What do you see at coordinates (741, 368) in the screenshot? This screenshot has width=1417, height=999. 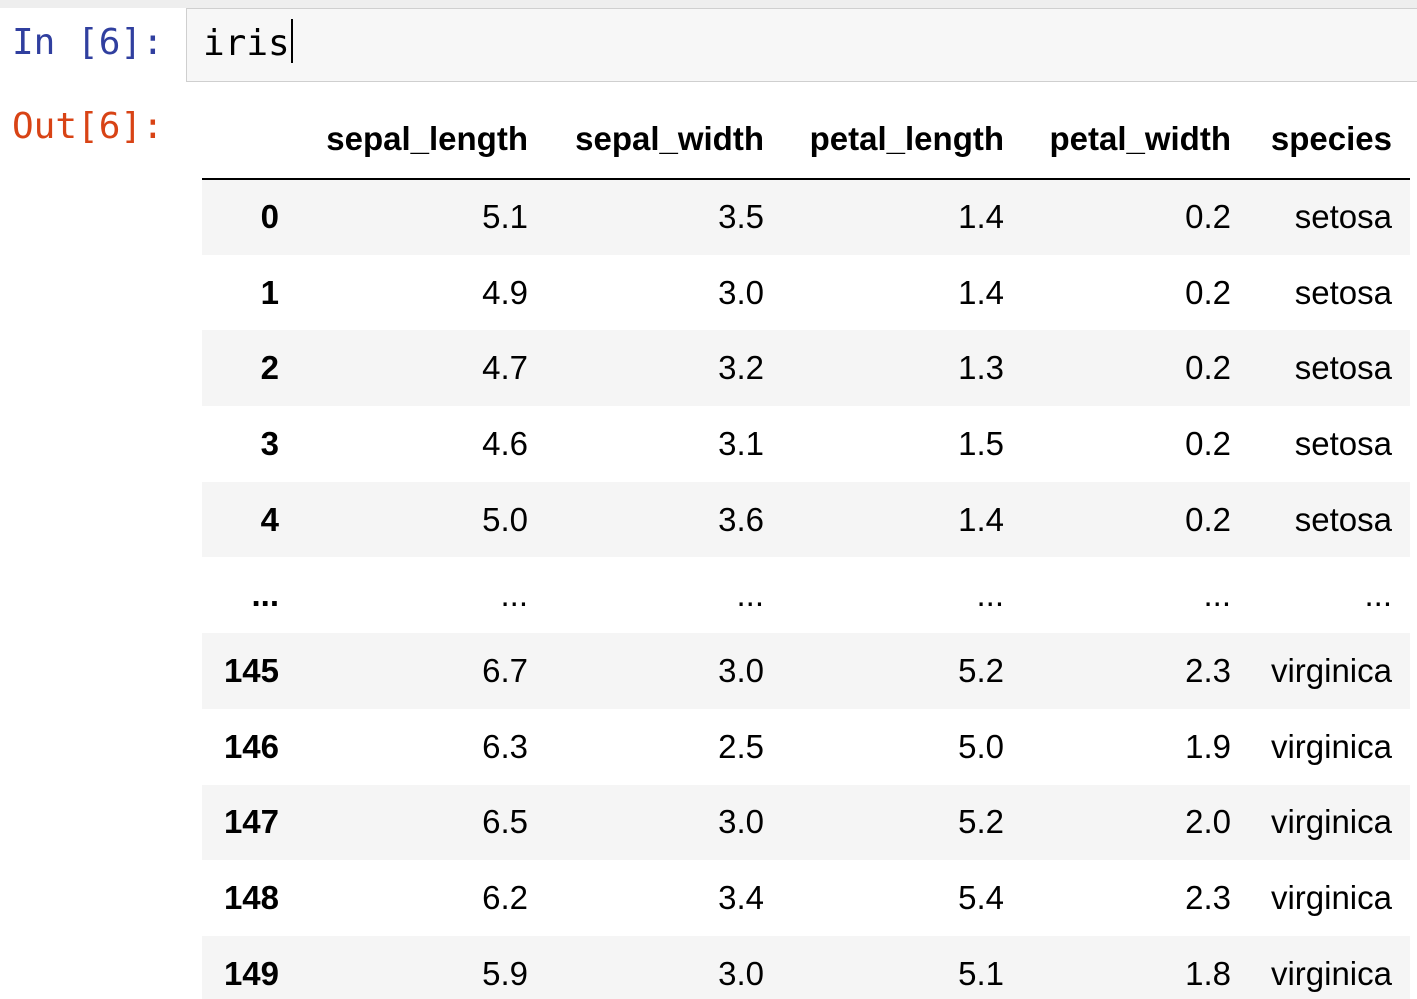 I see `table-cell: 3.2` at bounding box center [741, 368].